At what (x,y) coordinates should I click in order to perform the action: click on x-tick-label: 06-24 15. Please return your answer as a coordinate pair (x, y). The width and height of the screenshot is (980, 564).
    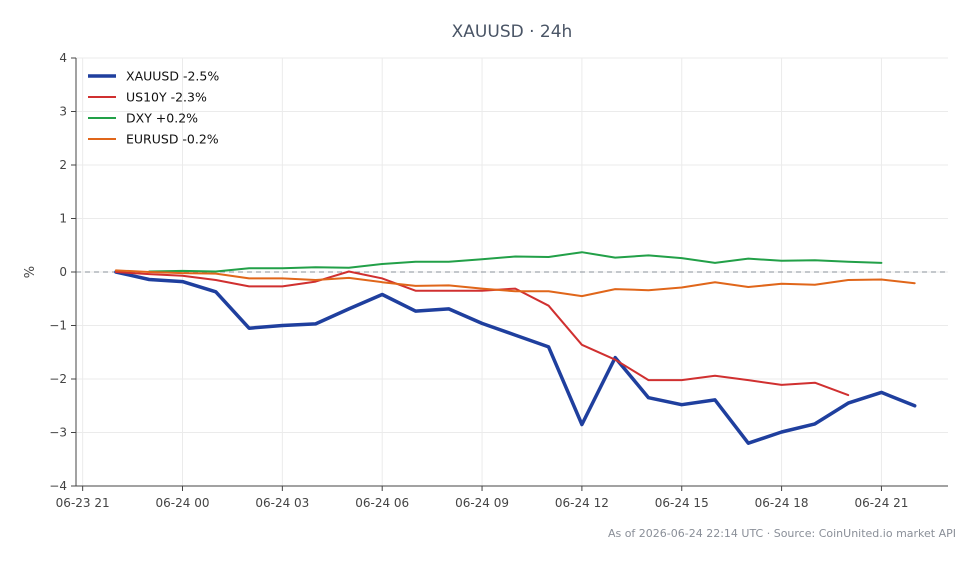
    Looking at the image, I should click on (682, 503).